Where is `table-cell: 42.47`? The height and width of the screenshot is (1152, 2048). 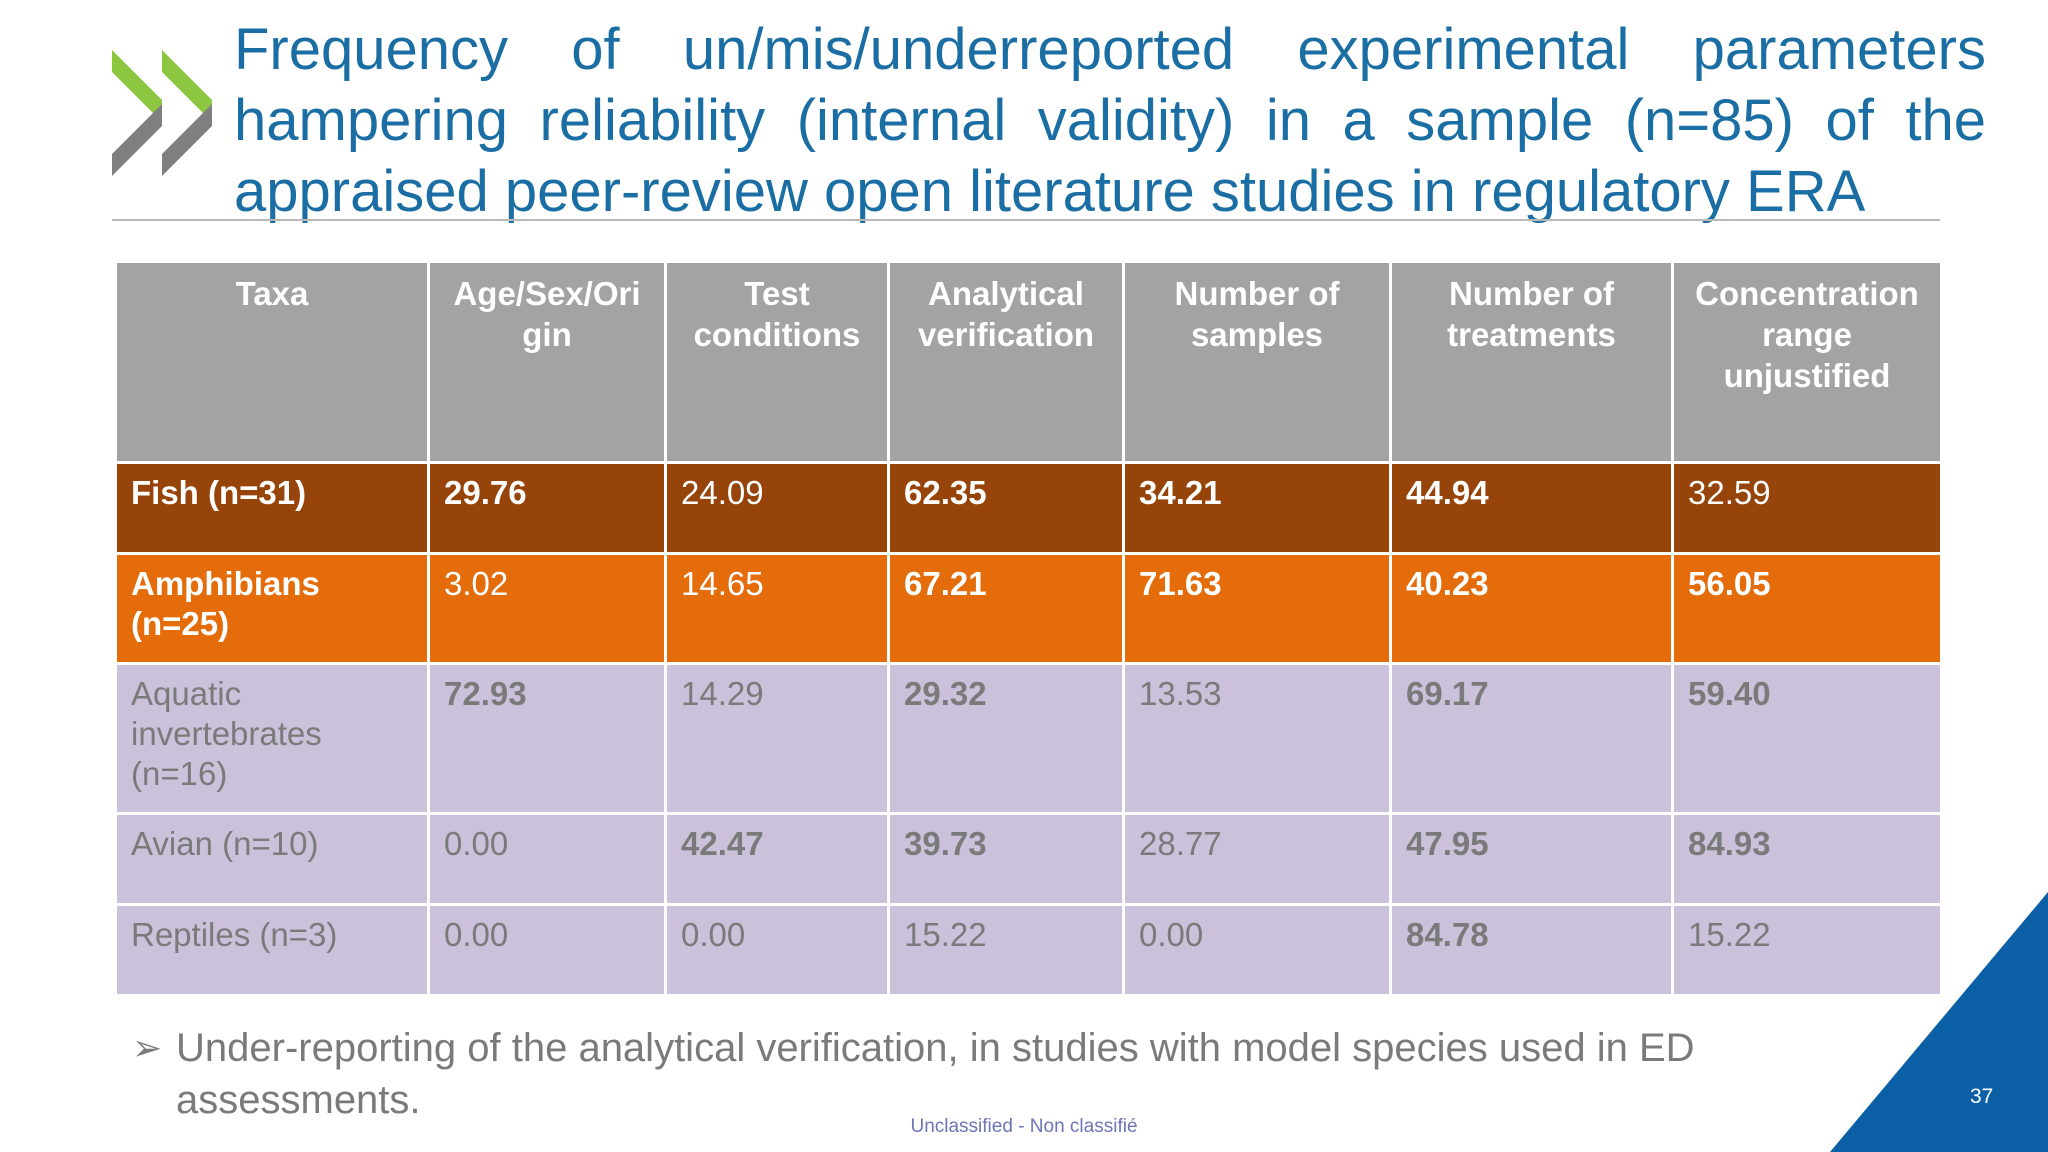 table-cell: 42.47 is located at coordinates (777, 859).